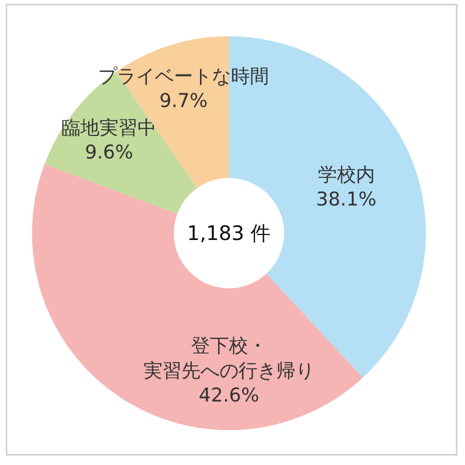 Image resolution: width=465 pixels, height=465 pixels. Describe the element at coordinates (109, 127) in the screenshot. I see `slice-label: 臨地実習中` at that location.